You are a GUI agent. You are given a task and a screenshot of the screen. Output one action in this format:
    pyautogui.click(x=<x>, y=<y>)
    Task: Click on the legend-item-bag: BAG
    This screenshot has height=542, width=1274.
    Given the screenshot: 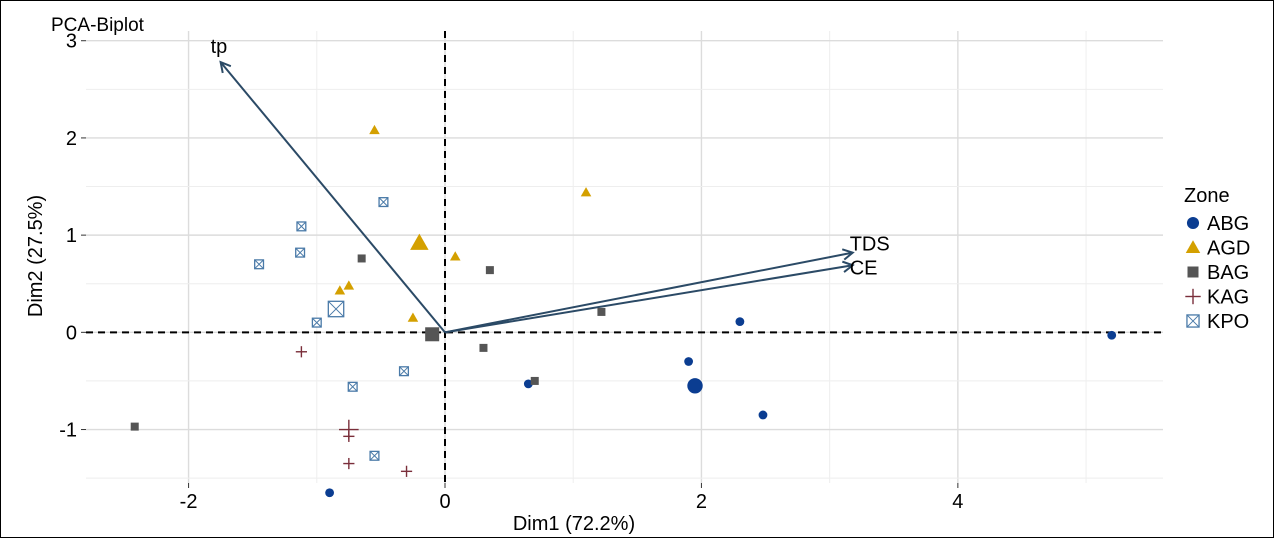 What is the action you would take?
    pyautogui.click(x=1218, y=273)
    